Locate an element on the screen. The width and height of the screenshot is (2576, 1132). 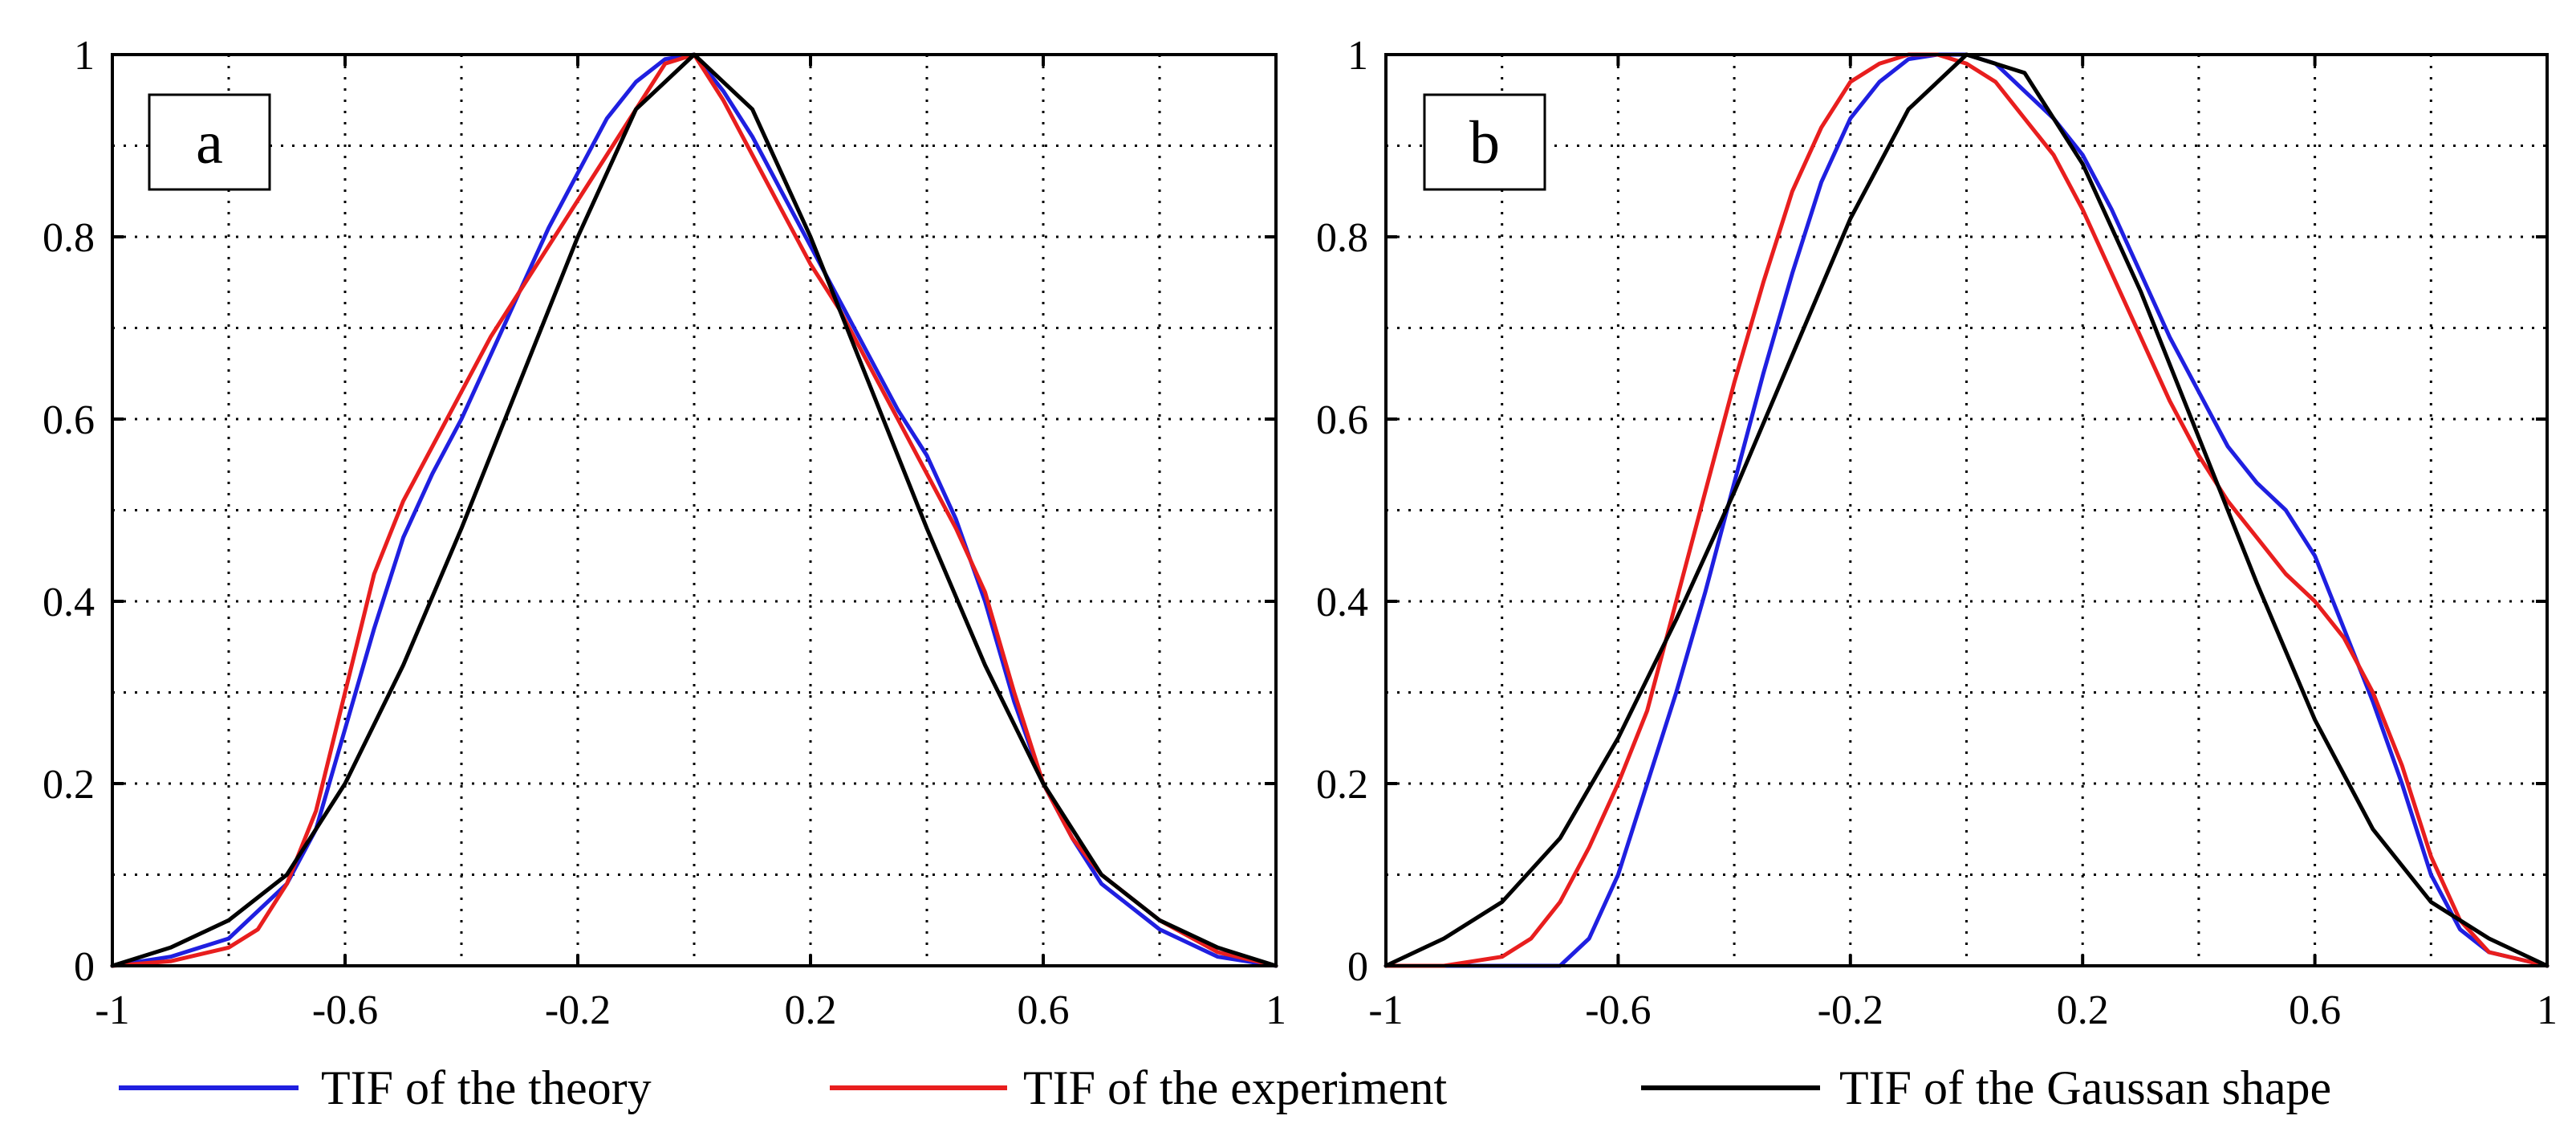
legend-item: TIF of the theory is located at coordinates (386, 1087).